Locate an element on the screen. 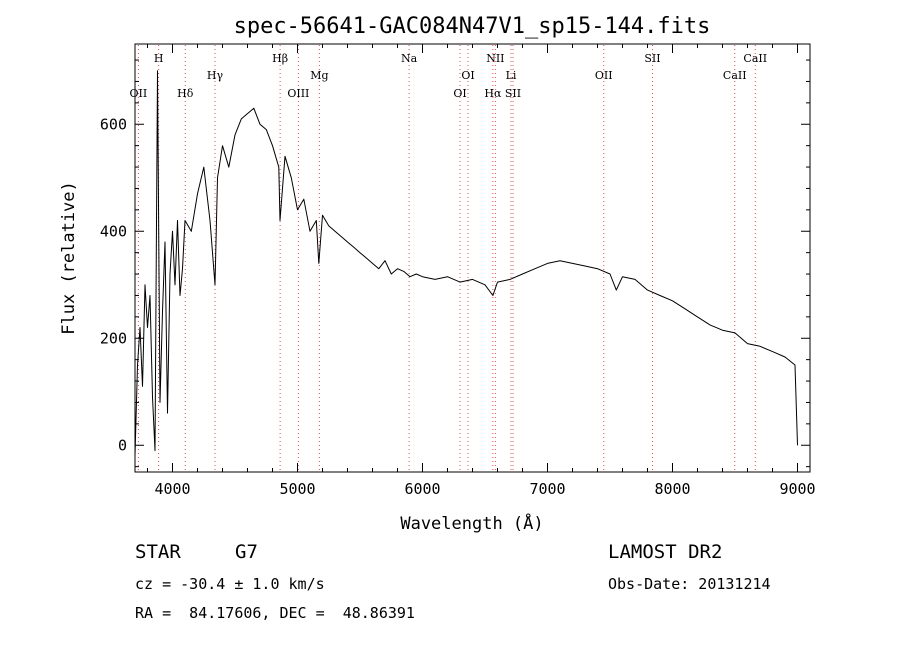 The image size is (900, 650). line-label: Li is located at coordinates (511, 75).